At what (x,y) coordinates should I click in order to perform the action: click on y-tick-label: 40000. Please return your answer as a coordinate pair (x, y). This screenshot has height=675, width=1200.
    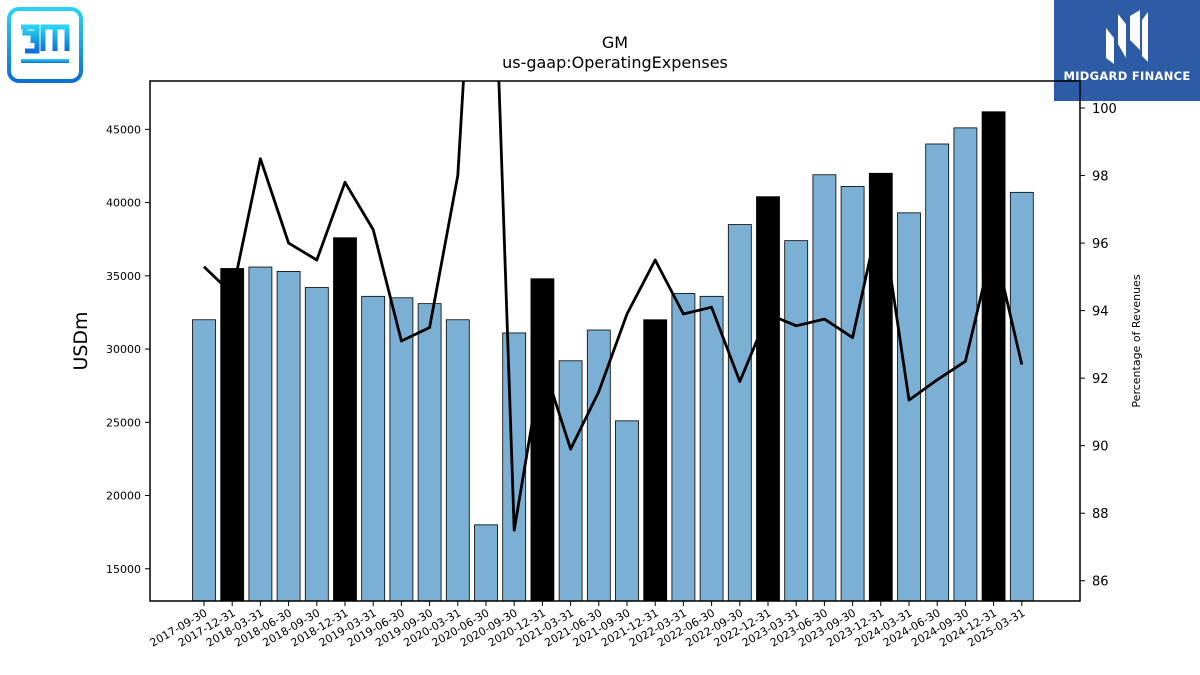
    Looking at the image, I should click on (123, 203).